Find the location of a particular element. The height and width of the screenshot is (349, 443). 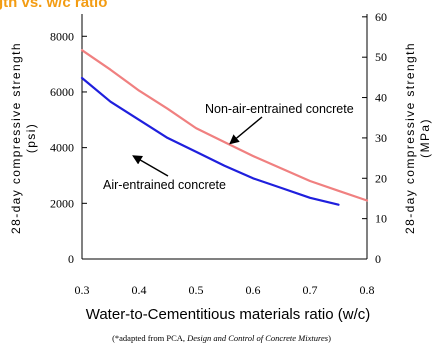

x-tick-label: 0.5 is located at coordinates (196, 290).